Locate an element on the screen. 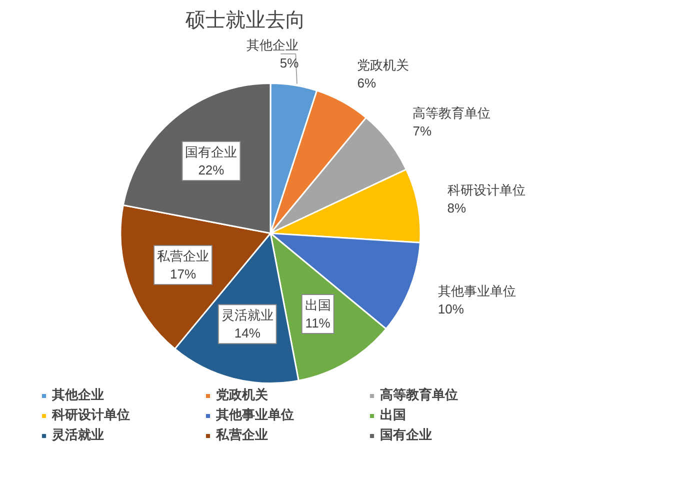  legend-label: 党政机关 is located at coordinates (242, 395).